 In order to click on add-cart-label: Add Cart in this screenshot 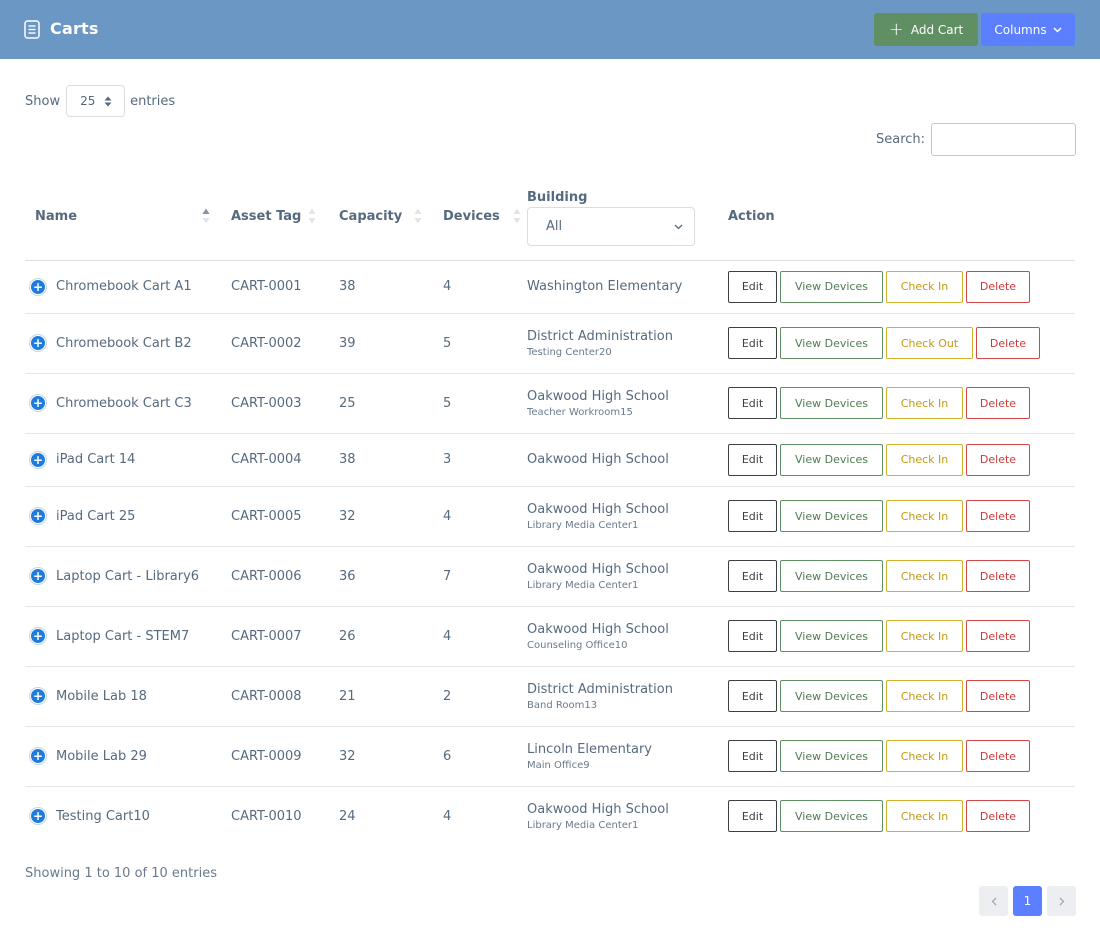, I will do `click(937, 29)`.